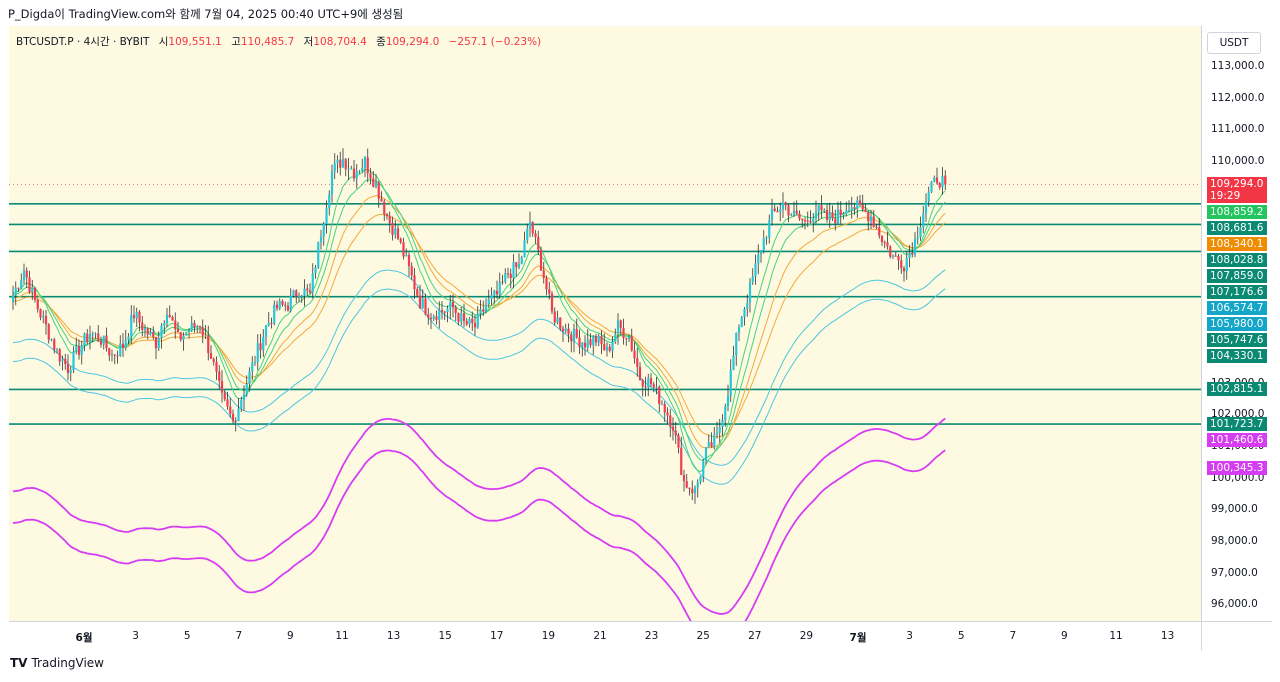 This screenshot has height=682, width=1280. Describe the element at coordinates (1237, 228) in the screenshot. I see `price-axis-label: 108,681.6` at that location.